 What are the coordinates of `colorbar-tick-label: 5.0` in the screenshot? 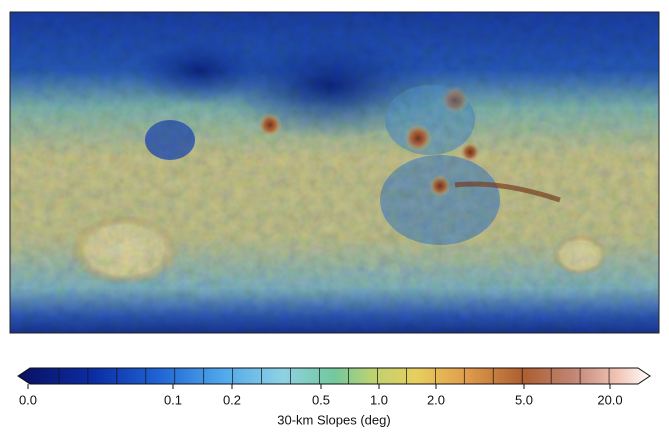 It's located at (524, 399).